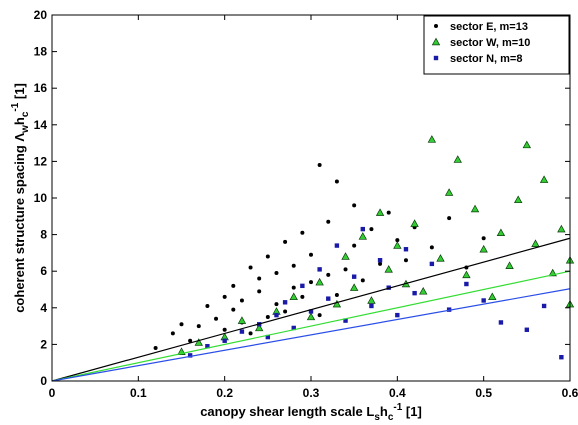  Describe the element at coordinates (41, 125) in the screenshot. I see `y-tick-label: 14` at that location.